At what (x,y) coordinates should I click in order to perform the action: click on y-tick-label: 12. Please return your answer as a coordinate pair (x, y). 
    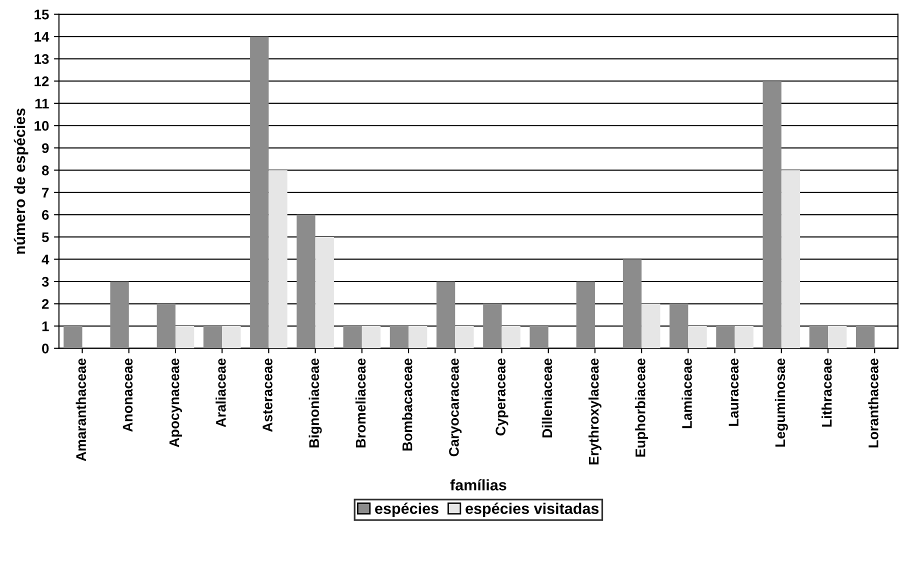
    Looking at the image, I should click on (41, 81).